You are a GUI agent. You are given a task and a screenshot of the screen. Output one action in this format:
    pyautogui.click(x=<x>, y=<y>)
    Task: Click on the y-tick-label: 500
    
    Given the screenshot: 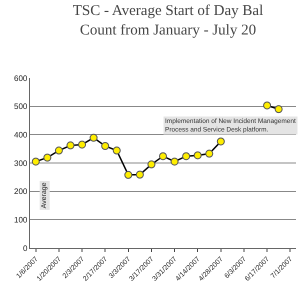 What is the action you would take?
    pyautogui.click(x=21, y=107)
    